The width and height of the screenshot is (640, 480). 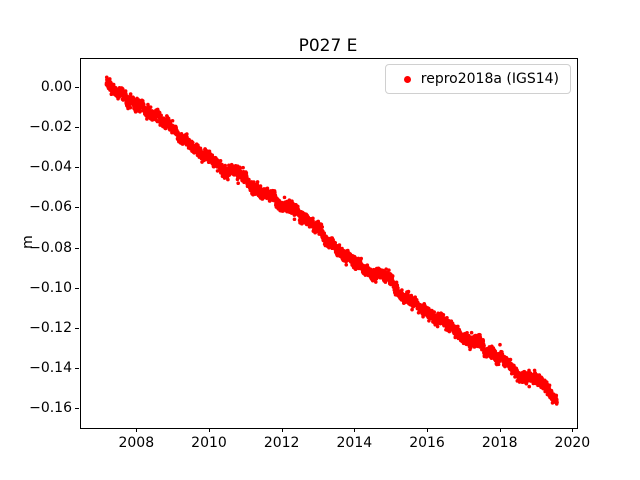 I want to click on legend: repro2018a (IGS14), so click(x=477, y=79).